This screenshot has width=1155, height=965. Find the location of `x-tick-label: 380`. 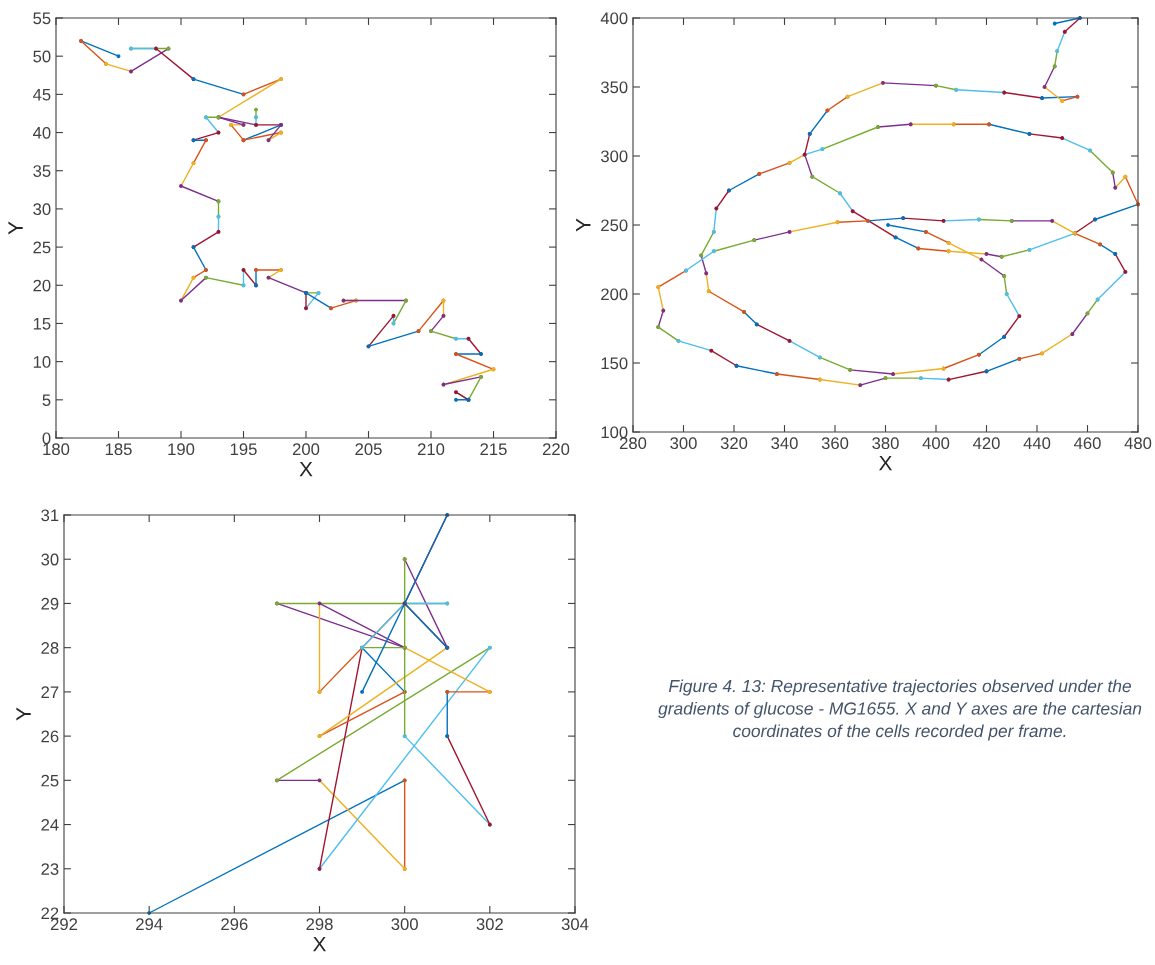

x-tick-label: 380 is located at coordinates (885, 443).